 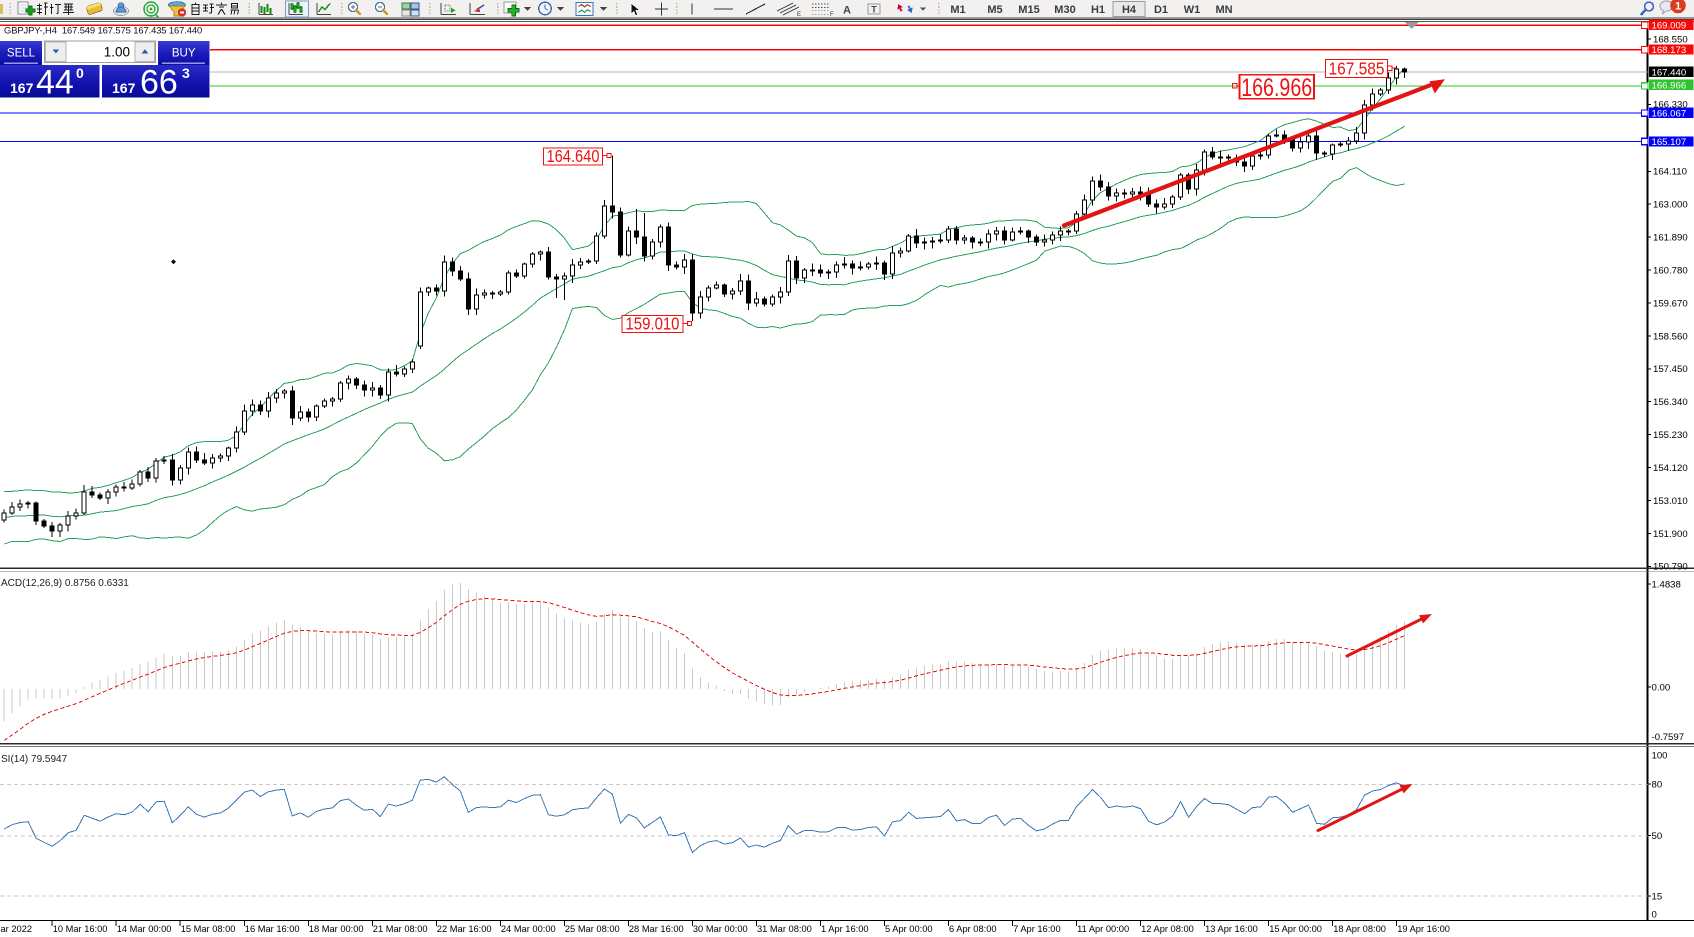 What do you see at coordinates (1670, 435) in the screenshot?
I see `svg-text: 155.230` at bounding box center [1670, 435].